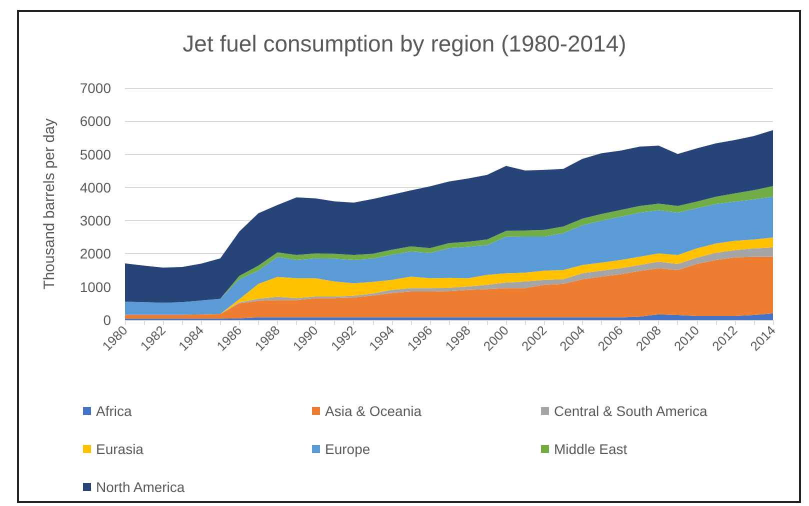 This screenshot has height=506, width=809. What do you see at coordinates (373, 411) in the screenshot?
I see `legend-label: Asia & Oceania` at bounding box center [373, 411].